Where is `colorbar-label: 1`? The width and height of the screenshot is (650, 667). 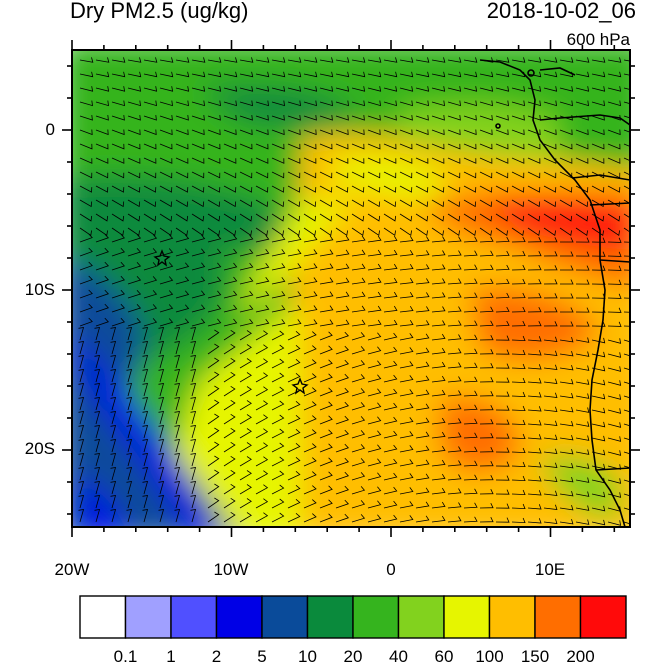 colorbar-label: 1 is located at coordinates (171, 656).